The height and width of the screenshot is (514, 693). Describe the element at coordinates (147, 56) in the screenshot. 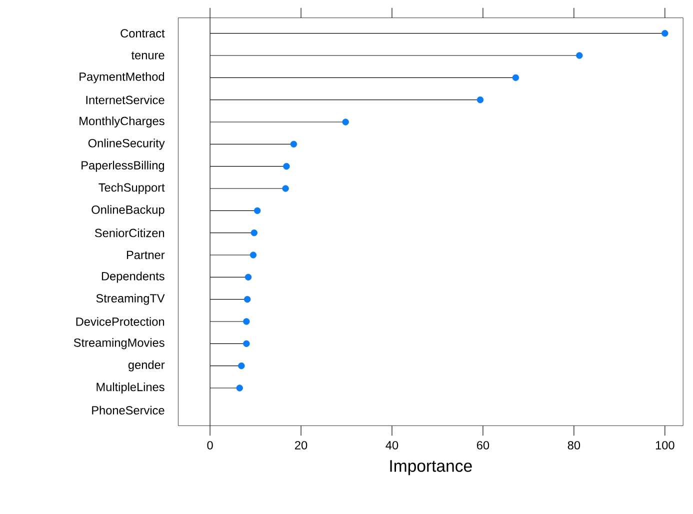

I see `y-tick-label: tenure` at that location.